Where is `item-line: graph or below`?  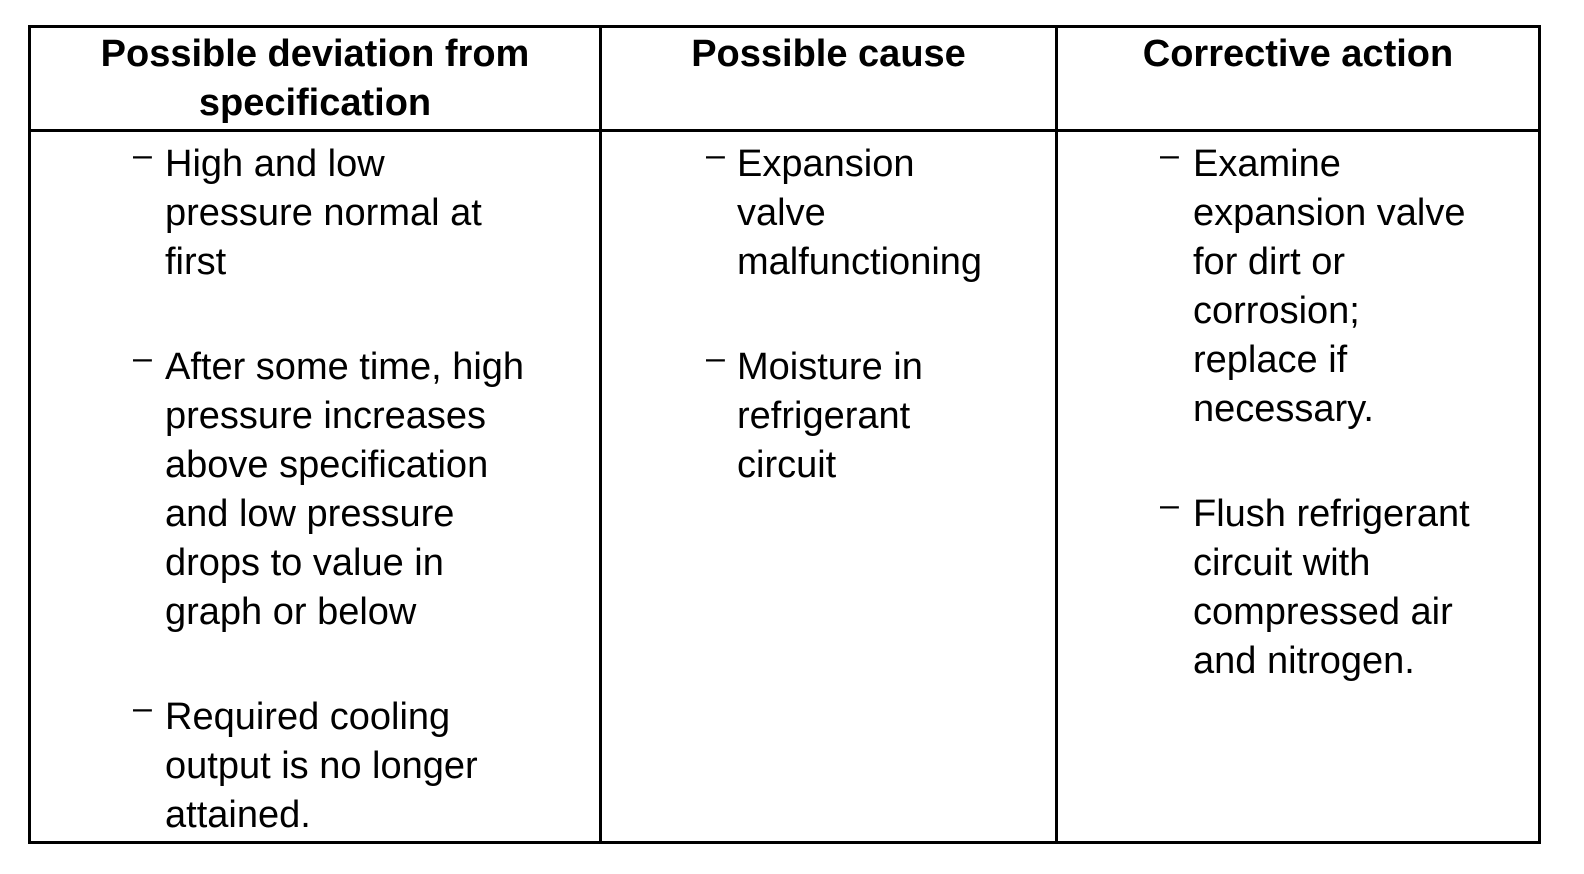
item-line: graph or below is located at coordinates (291, 612).